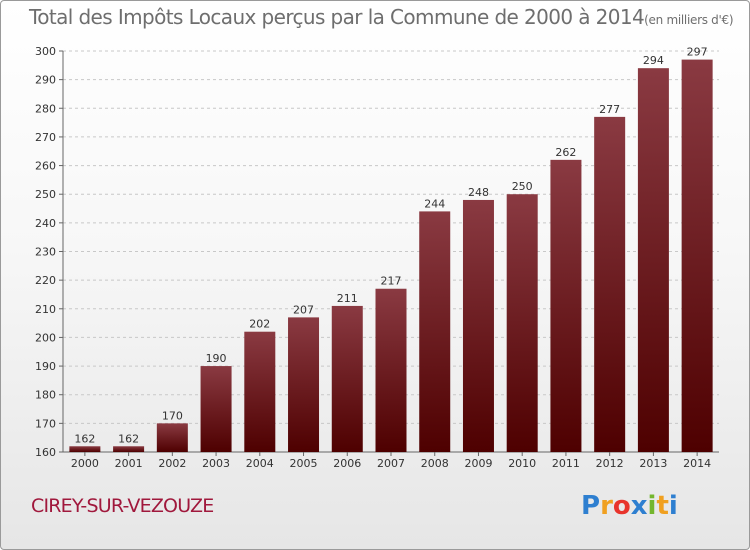 The width and height of the screenshot is (750, 550). What do you see at coordinates (172, 463) in the screenshot?
I see `x-tick-label: 2002` at bounding box center [172, 463].